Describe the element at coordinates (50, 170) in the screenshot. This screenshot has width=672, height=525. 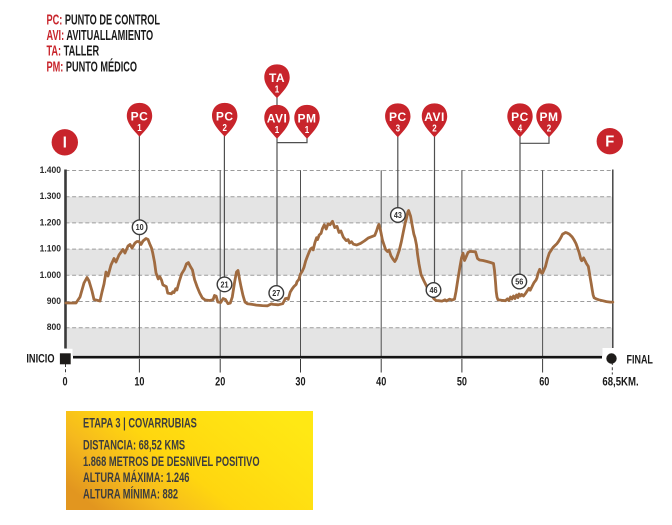
I see `svg-text: 1.400` at that location.